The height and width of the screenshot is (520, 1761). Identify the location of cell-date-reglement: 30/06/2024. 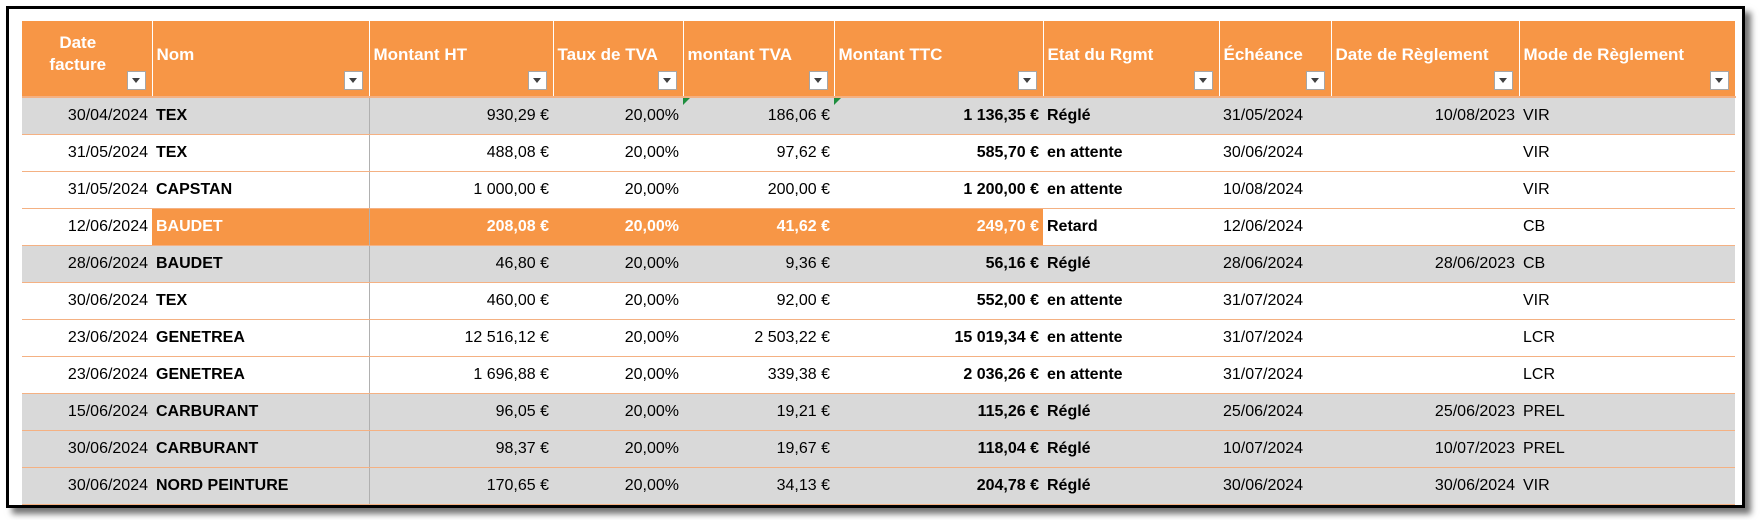
(1425, 486).